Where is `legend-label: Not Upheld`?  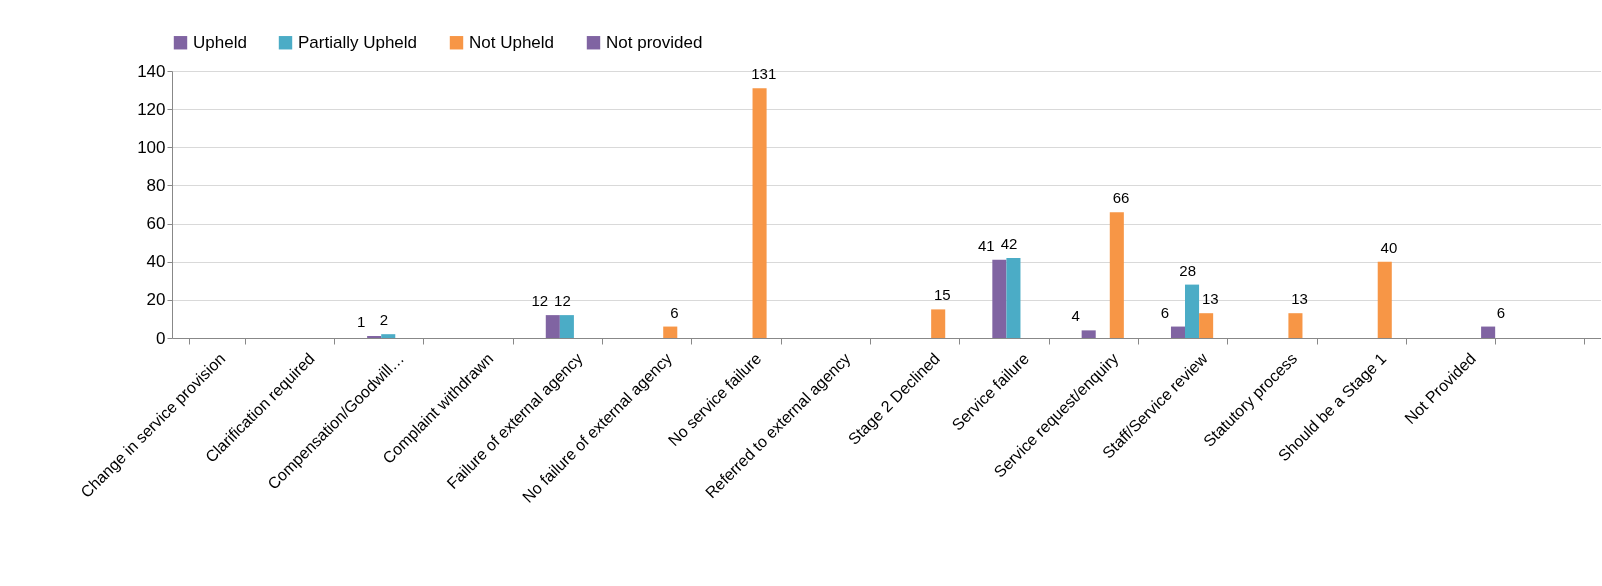 legend-label: Not Upheld is located at coordinates (512, 42).